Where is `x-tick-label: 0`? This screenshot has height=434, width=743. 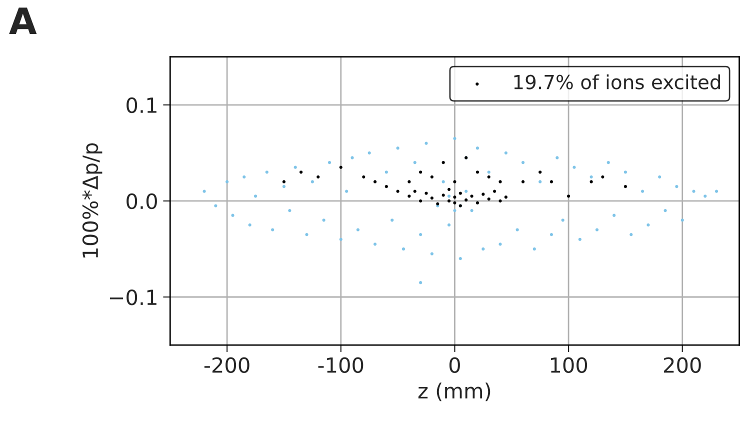 x-tick-label: 0 is located at coordinates (454, 365).